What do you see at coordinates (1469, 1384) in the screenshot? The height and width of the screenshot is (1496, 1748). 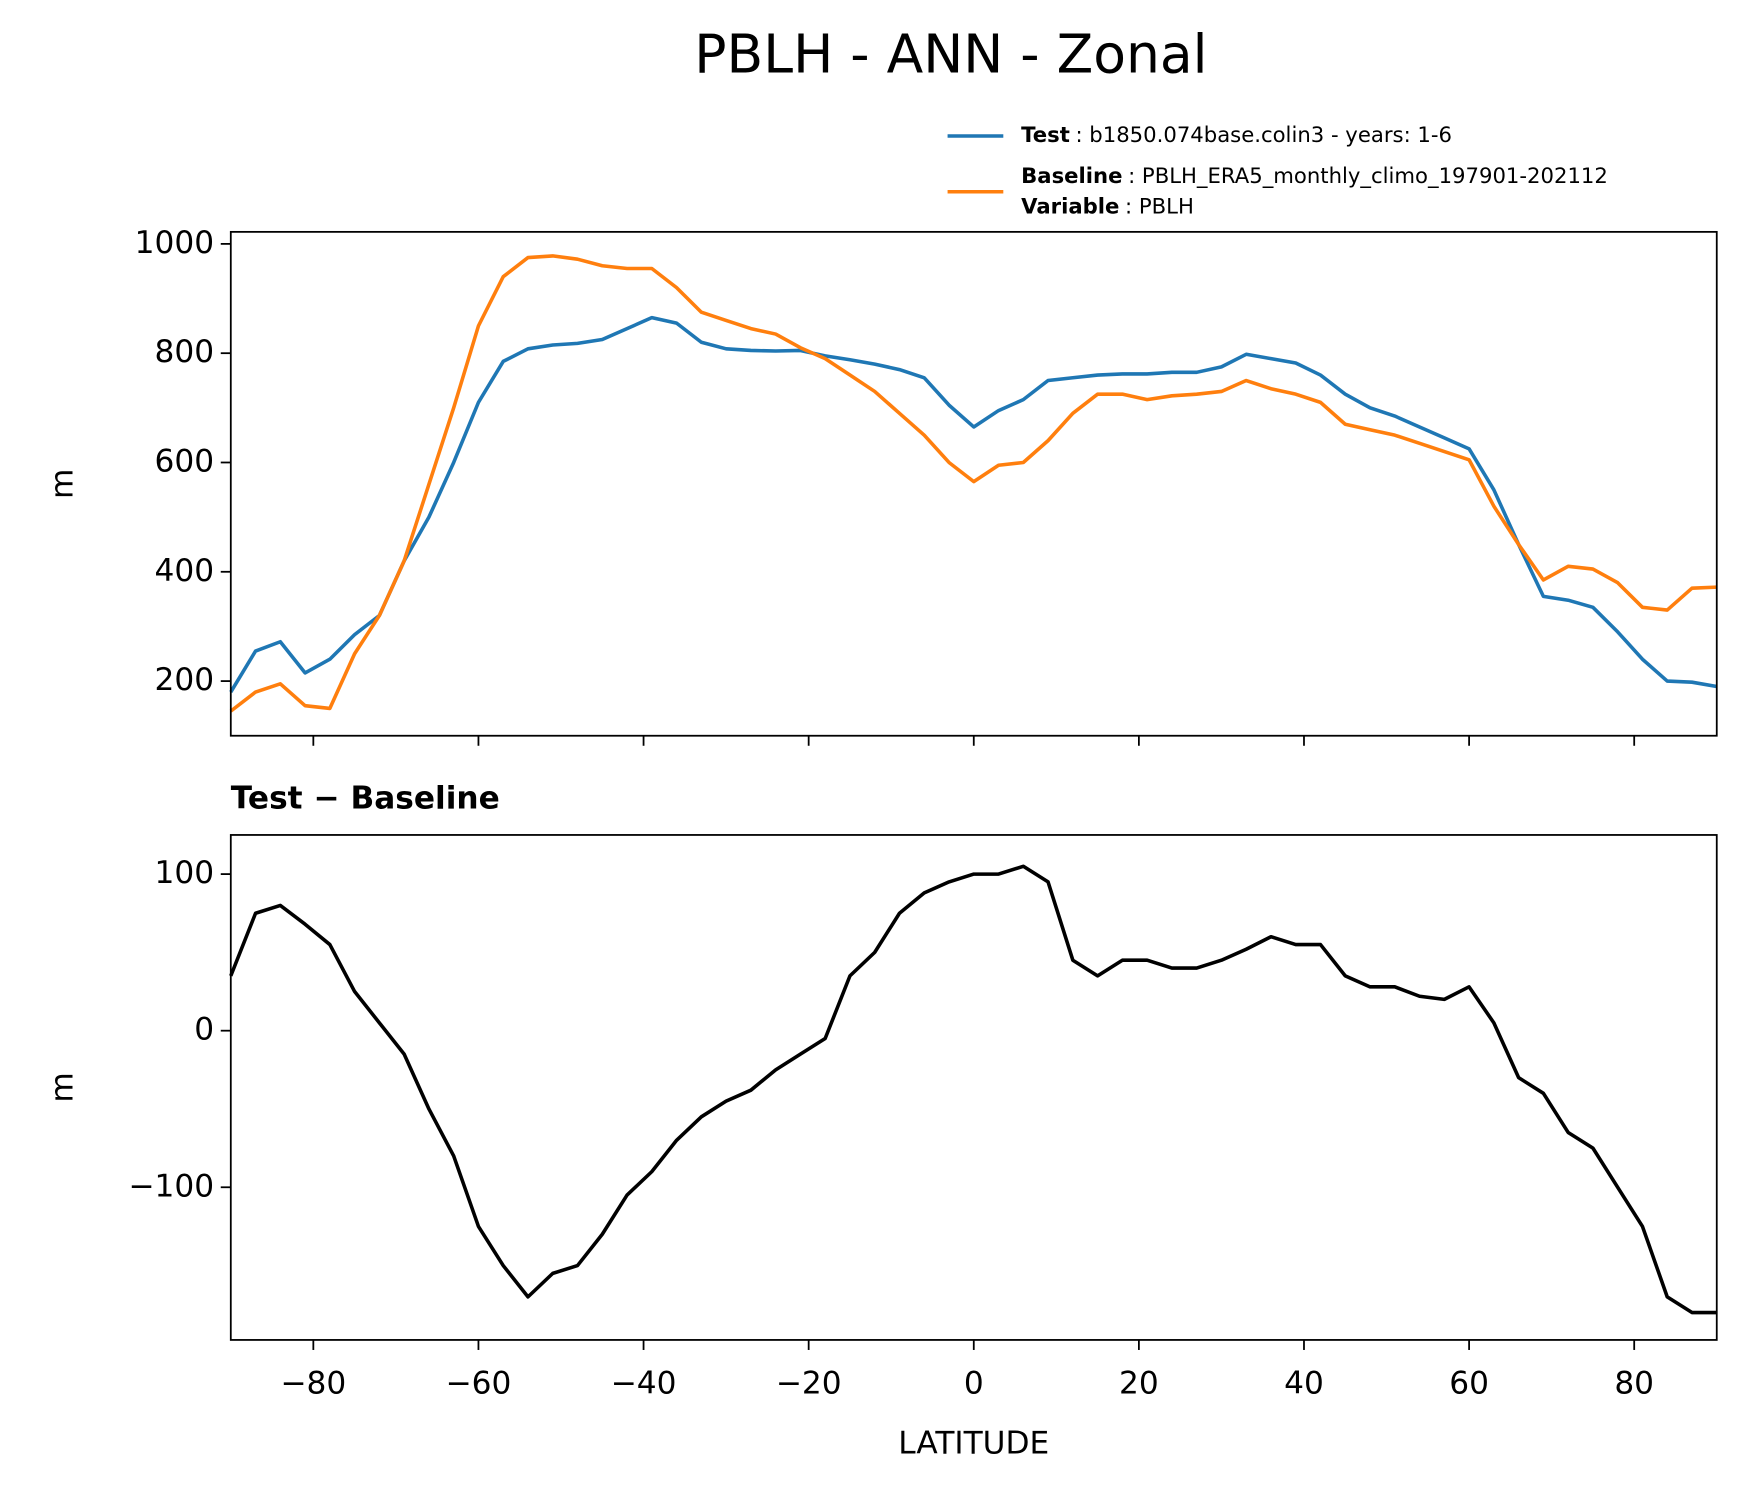 I see `x-tick-label: 60` at bounding box center [1469, 1384].